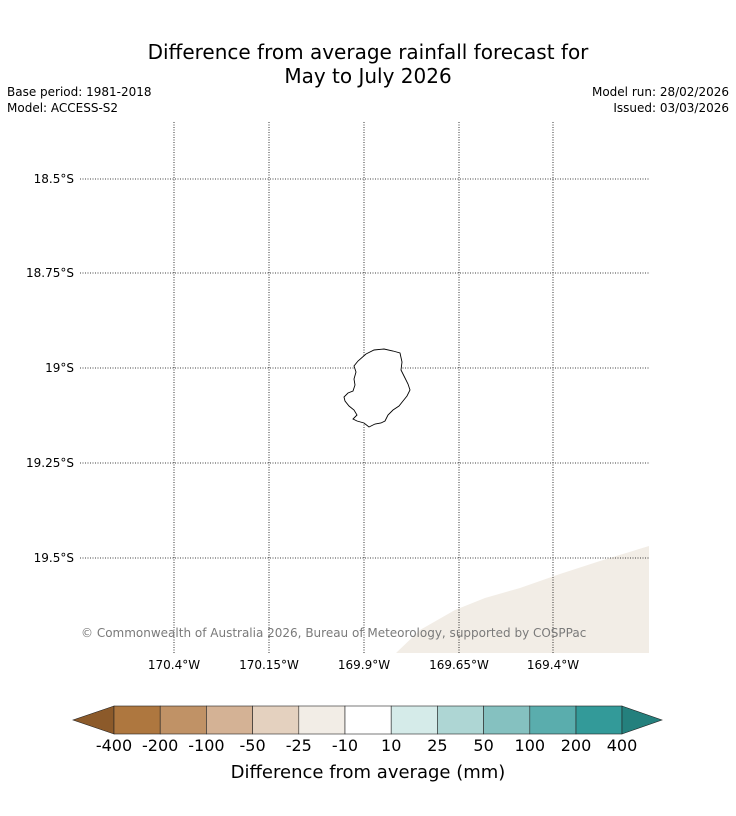 The image size is (736, 816). I want to click on colorbar-tick-label: -10, so click(345, 745).